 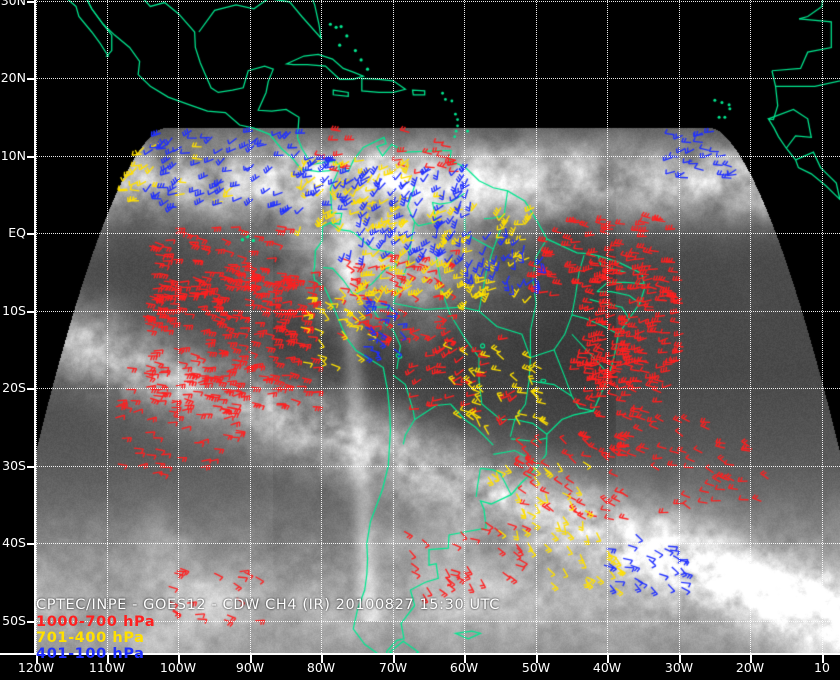 What do you see at coordinates (36, 667) in the screenshot?
I see `longitude-tick-label: 120W` at bounding box center [36, 667].